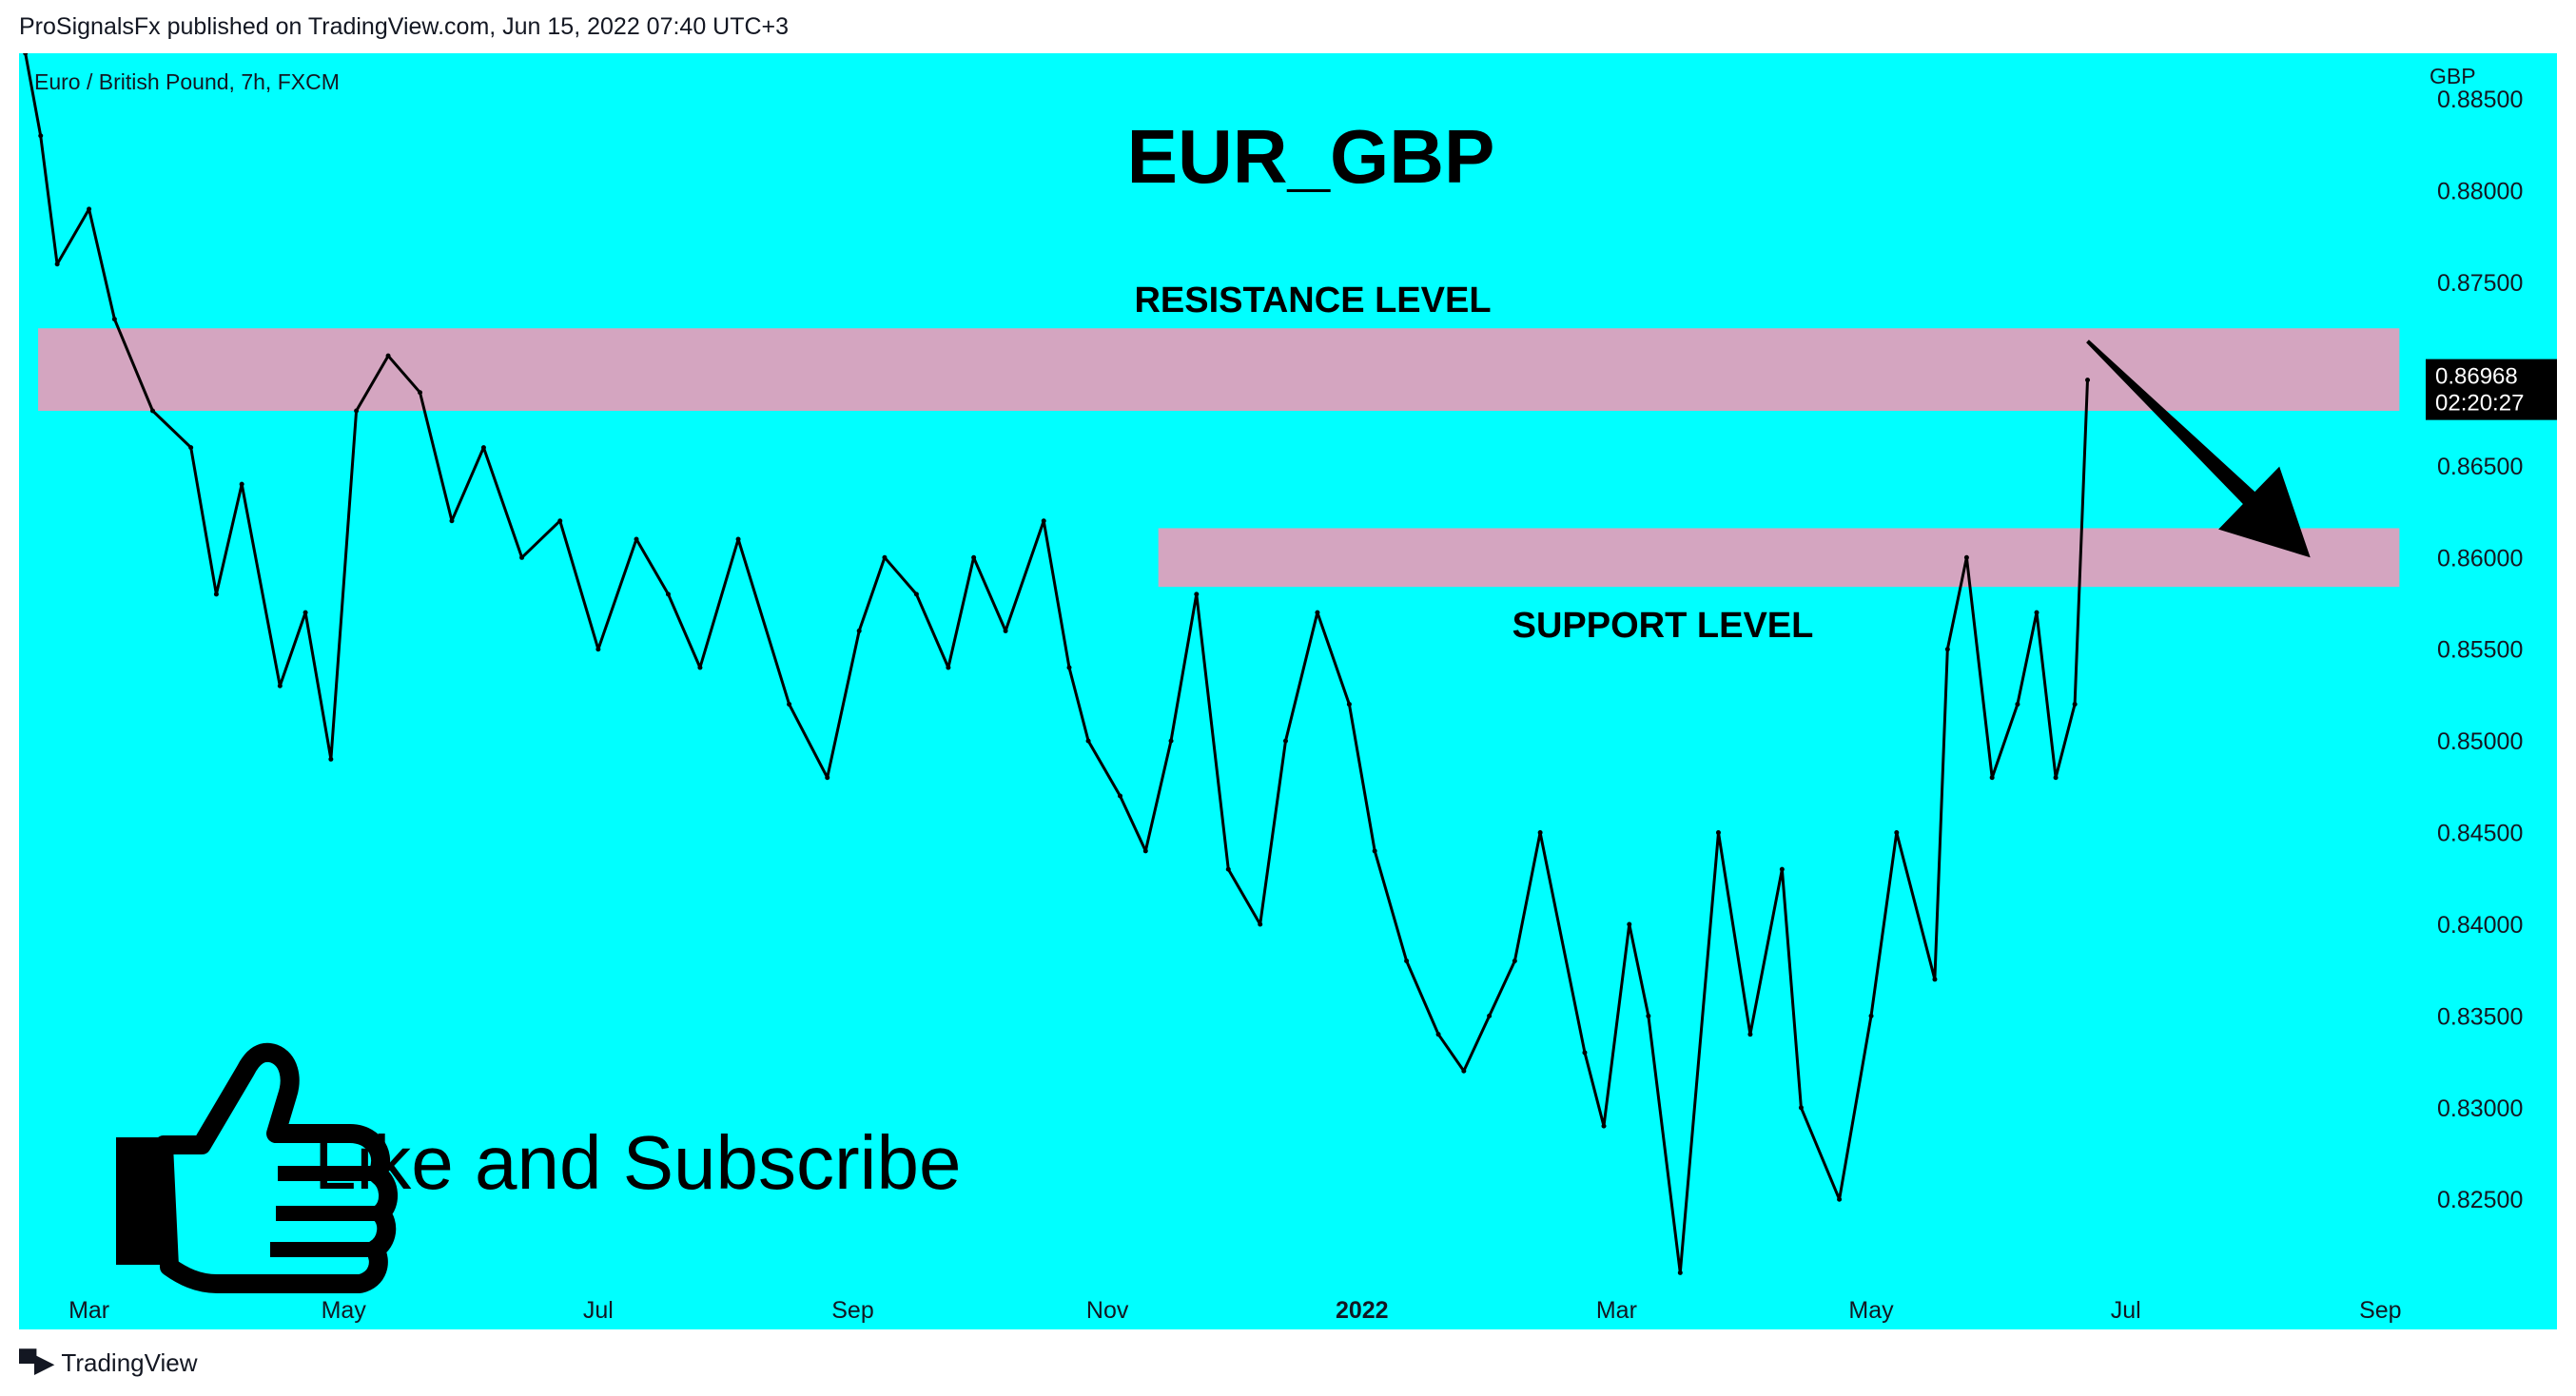  What do you see at coordinates (2198, 448) in the screenshot?
I see `trend-arrow-icon` at bounding box center [2198, 448].